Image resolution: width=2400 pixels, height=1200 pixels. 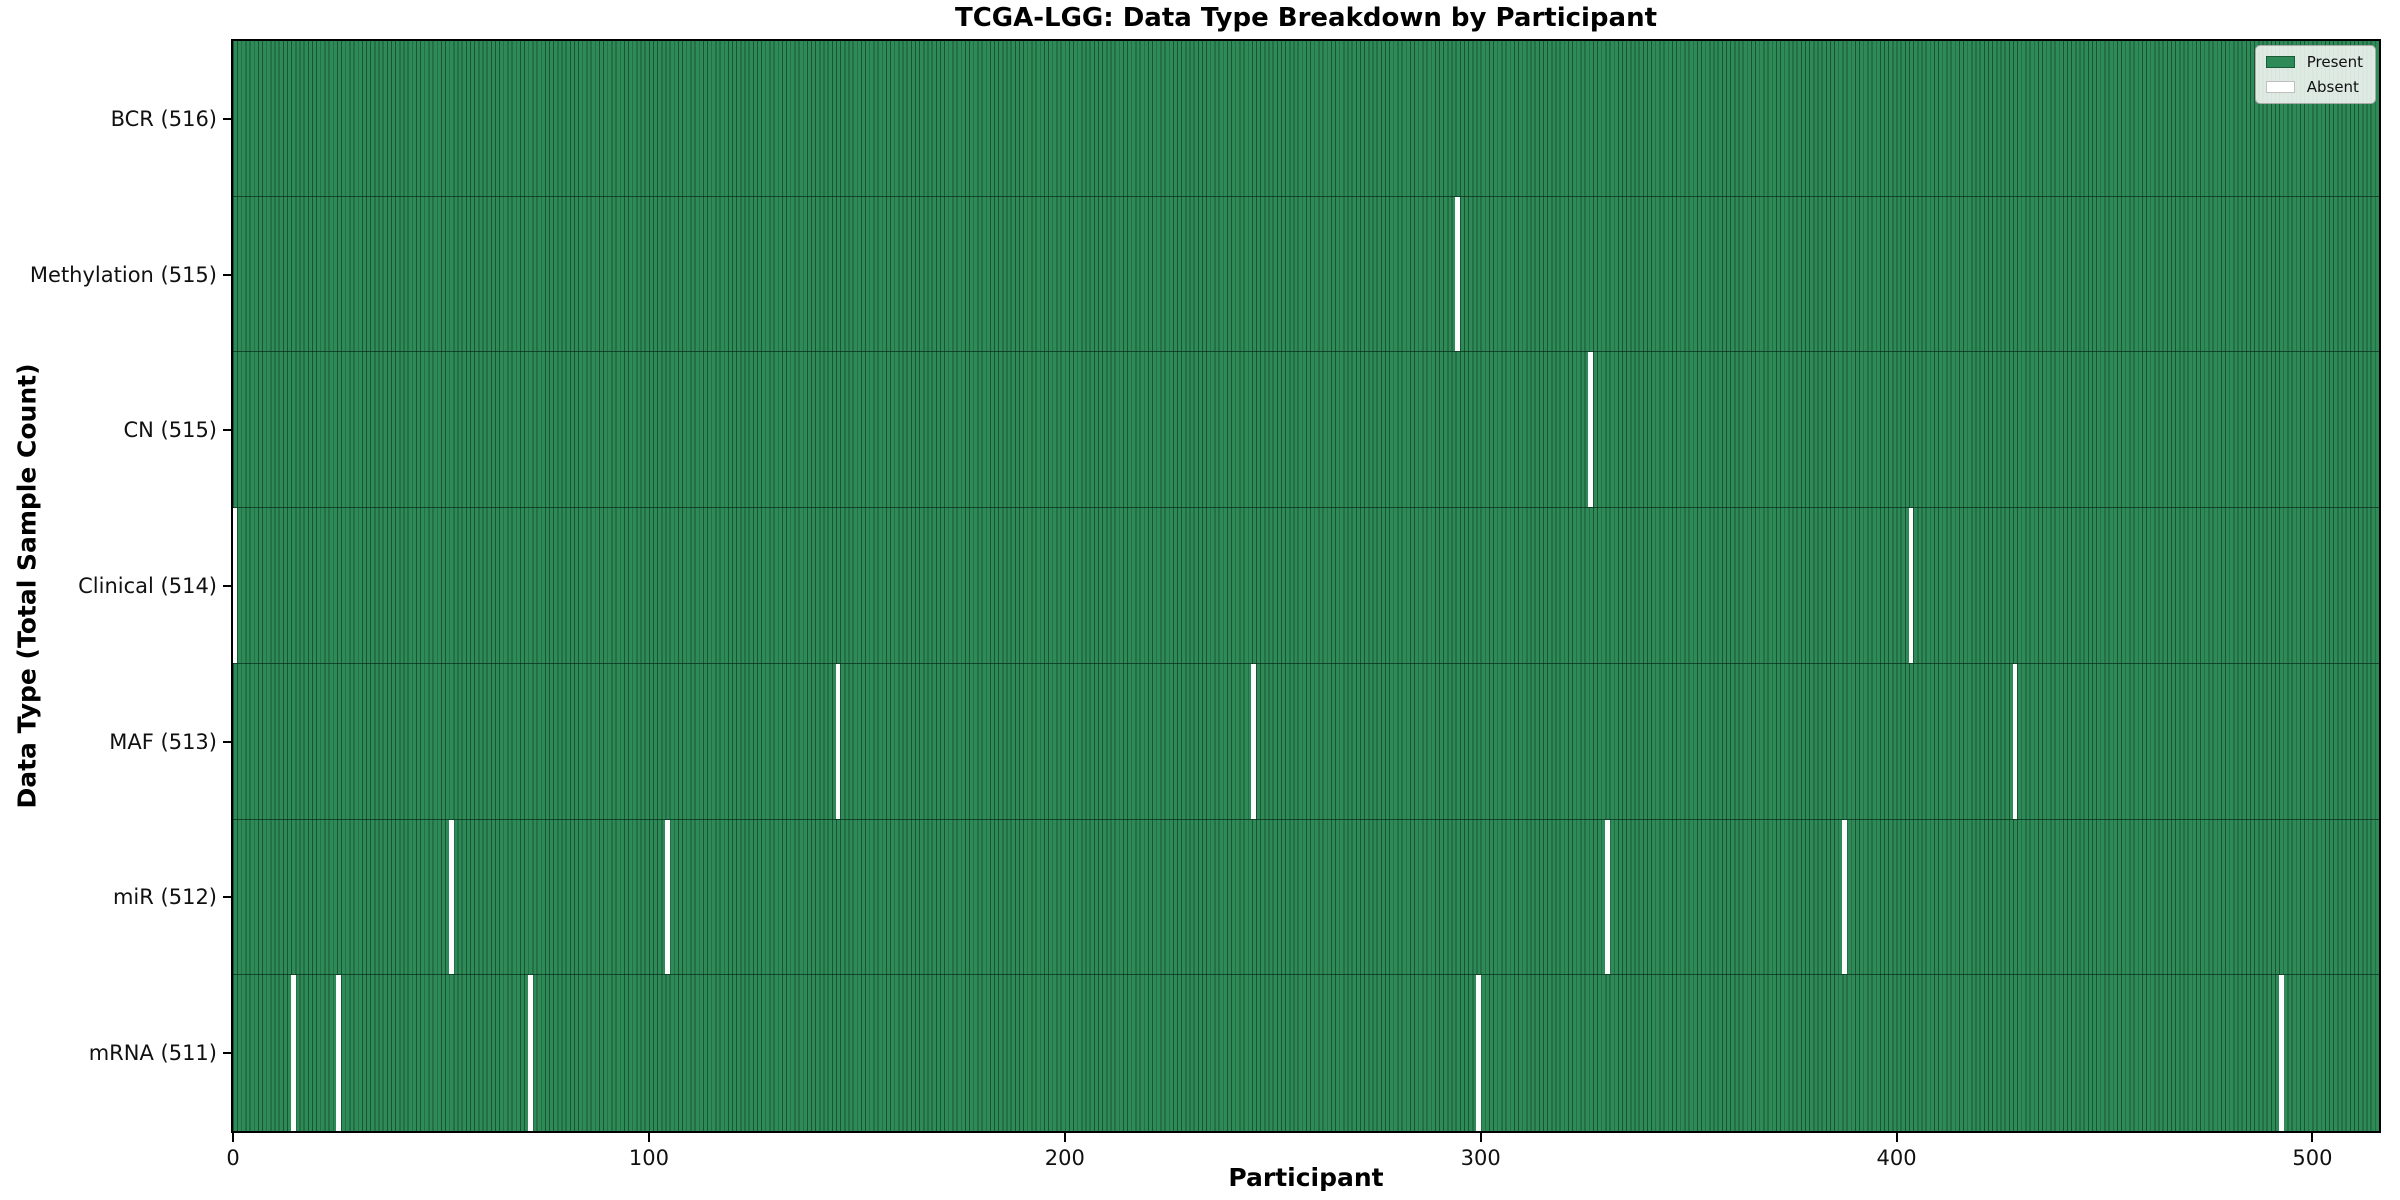 I want to click on y-tick-label-methylation: Methylation (515), so click(x=123, y=274).